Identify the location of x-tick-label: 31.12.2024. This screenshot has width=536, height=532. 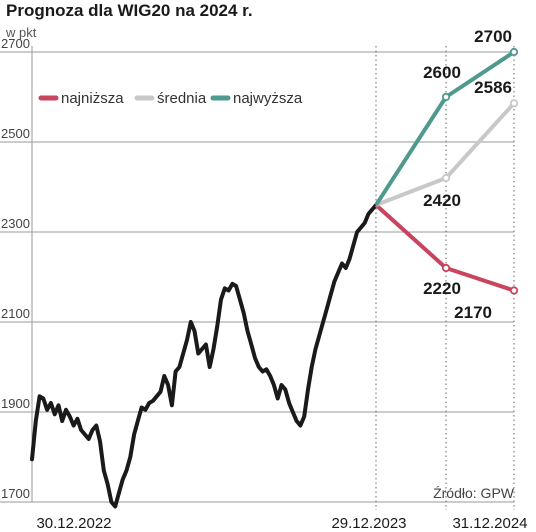
(489, 523).